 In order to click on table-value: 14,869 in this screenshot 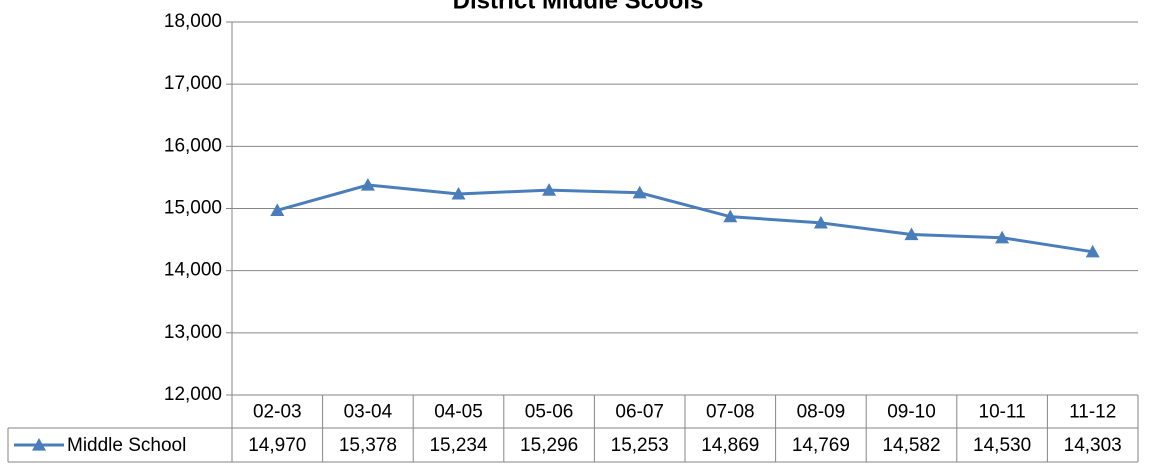, I will do `click(730, 445)`.